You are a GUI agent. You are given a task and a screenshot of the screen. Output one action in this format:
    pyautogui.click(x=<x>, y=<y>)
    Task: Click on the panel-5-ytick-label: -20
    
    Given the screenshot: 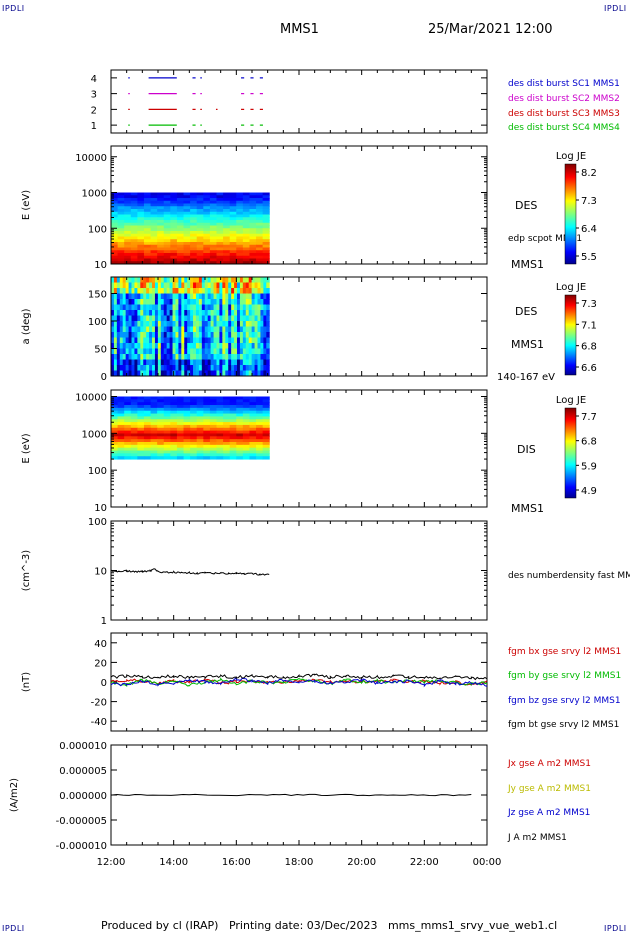 What is the action you would take?
    pyautogui.click(x=99, y=703)
    